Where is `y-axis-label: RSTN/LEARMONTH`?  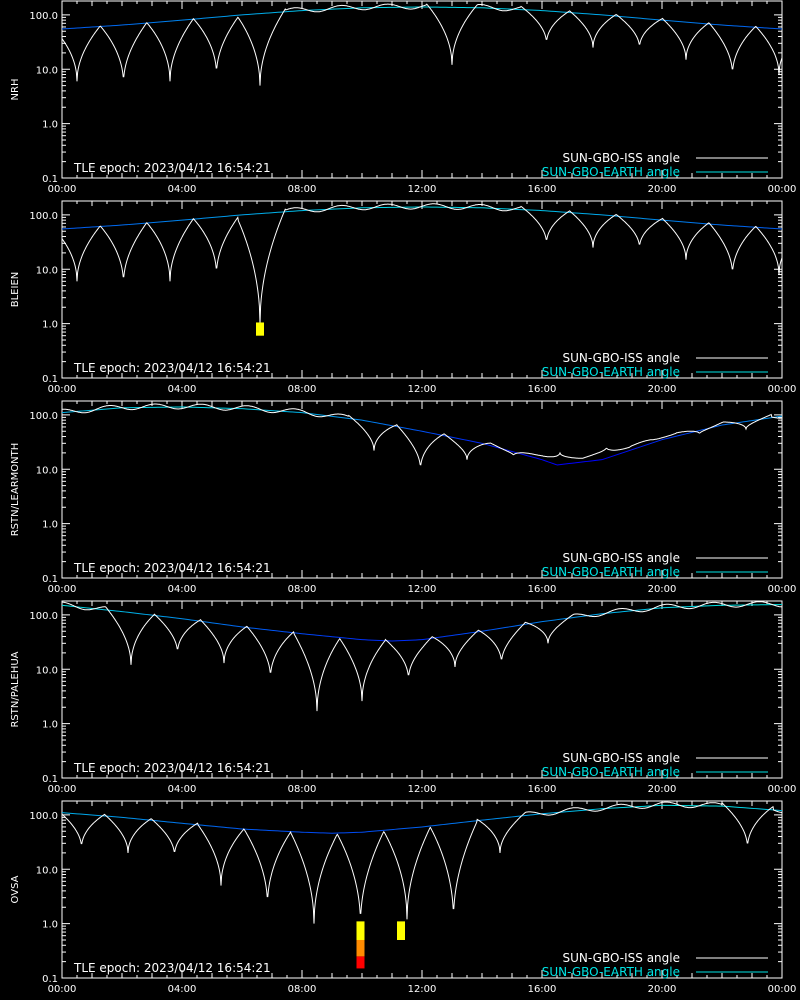 y-axis-label: RSTN/LEARMONTH is located at coordinates (15, 490).